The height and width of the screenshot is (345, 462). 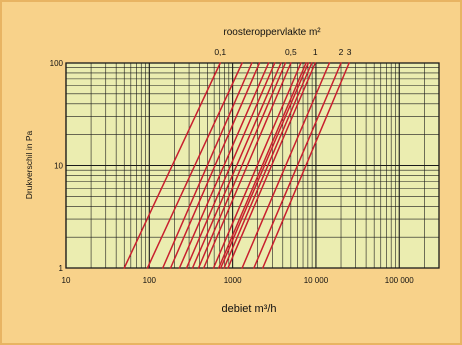 What do you see at coordinates (29, 164) in the screenshot?
I see `y-axis-label: Drukverschil in Pa` at bounding box center [29, 164].